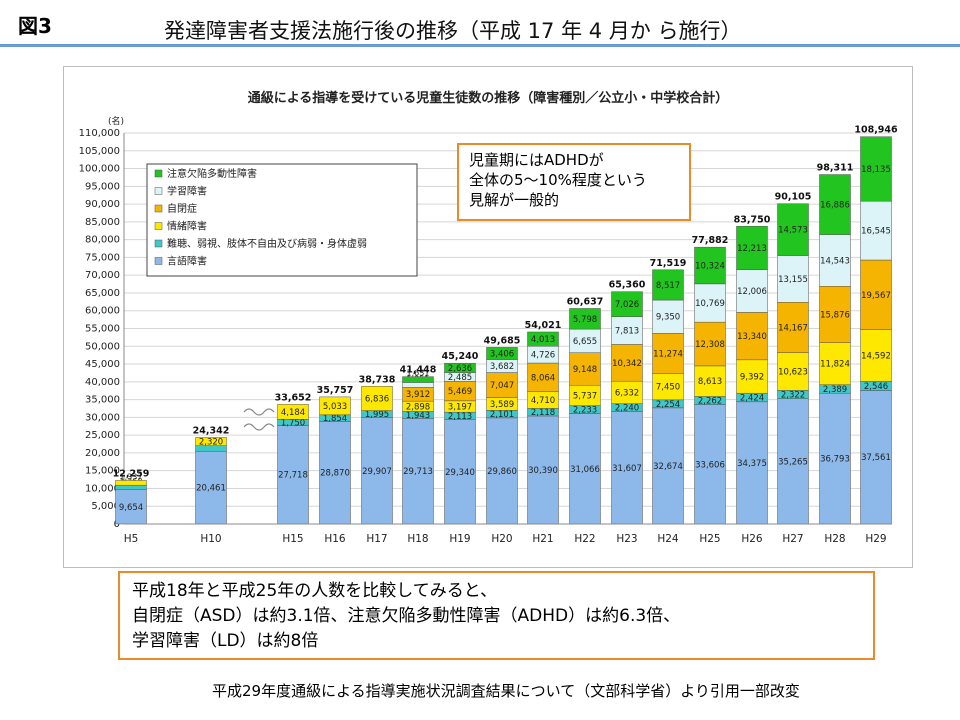 Image resolution: width=960 pixels, height=720 pixels. Describe the element at coordinates (502, 405) in the screenshot. I see `data-label: 3,589` at that location.